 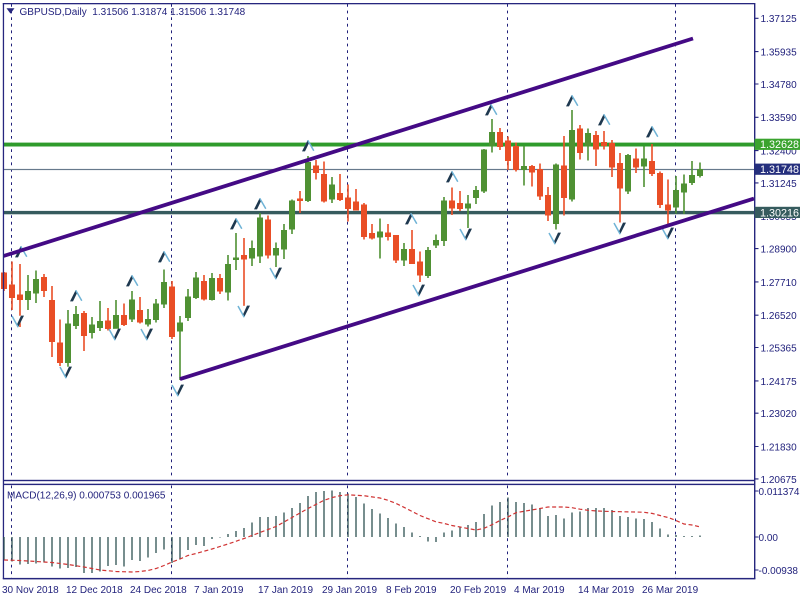 I want to click on svg-text: 1.24175, so click(x=779, y=382).